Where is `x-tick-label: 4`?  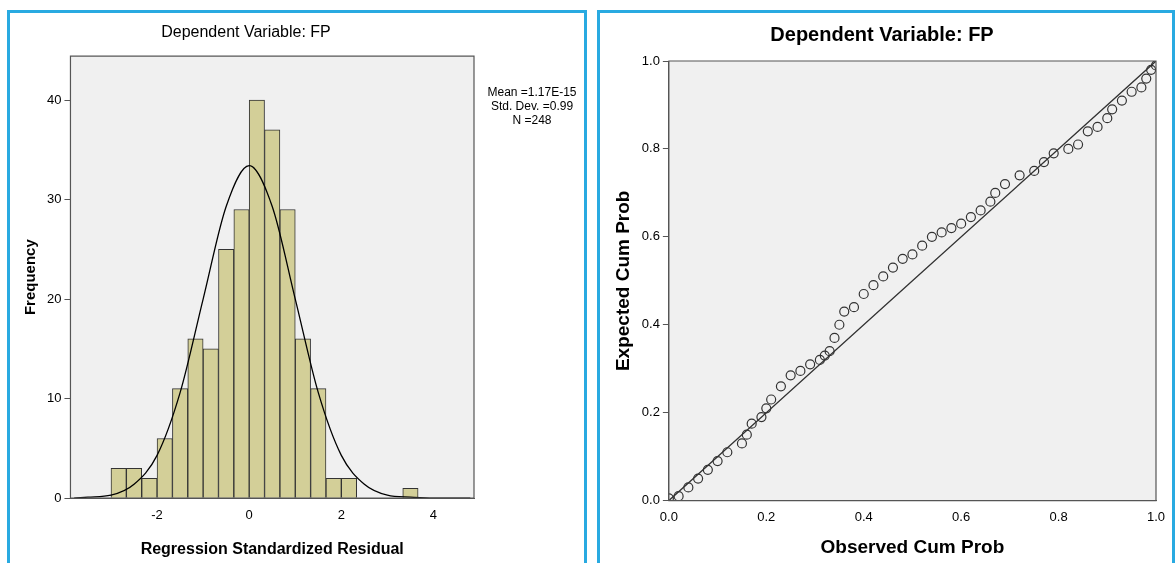 x-tick-label: 4 is located at coordinates (433, 514).